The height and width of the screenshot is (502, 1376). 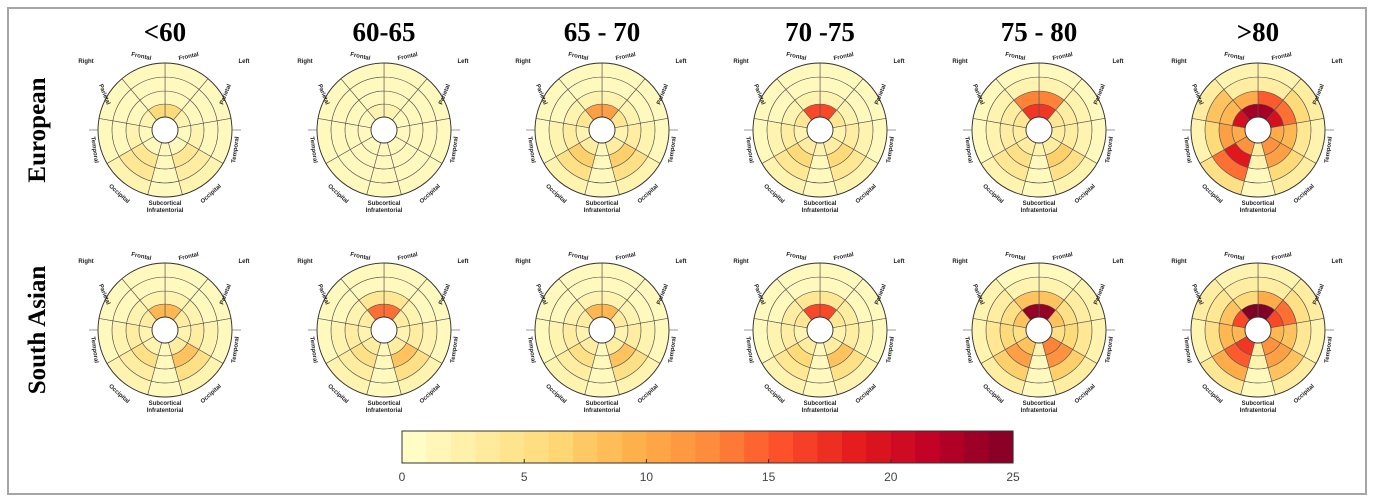 I want to click on colorbar-tick-label: 10, so click(x=647, y=477).